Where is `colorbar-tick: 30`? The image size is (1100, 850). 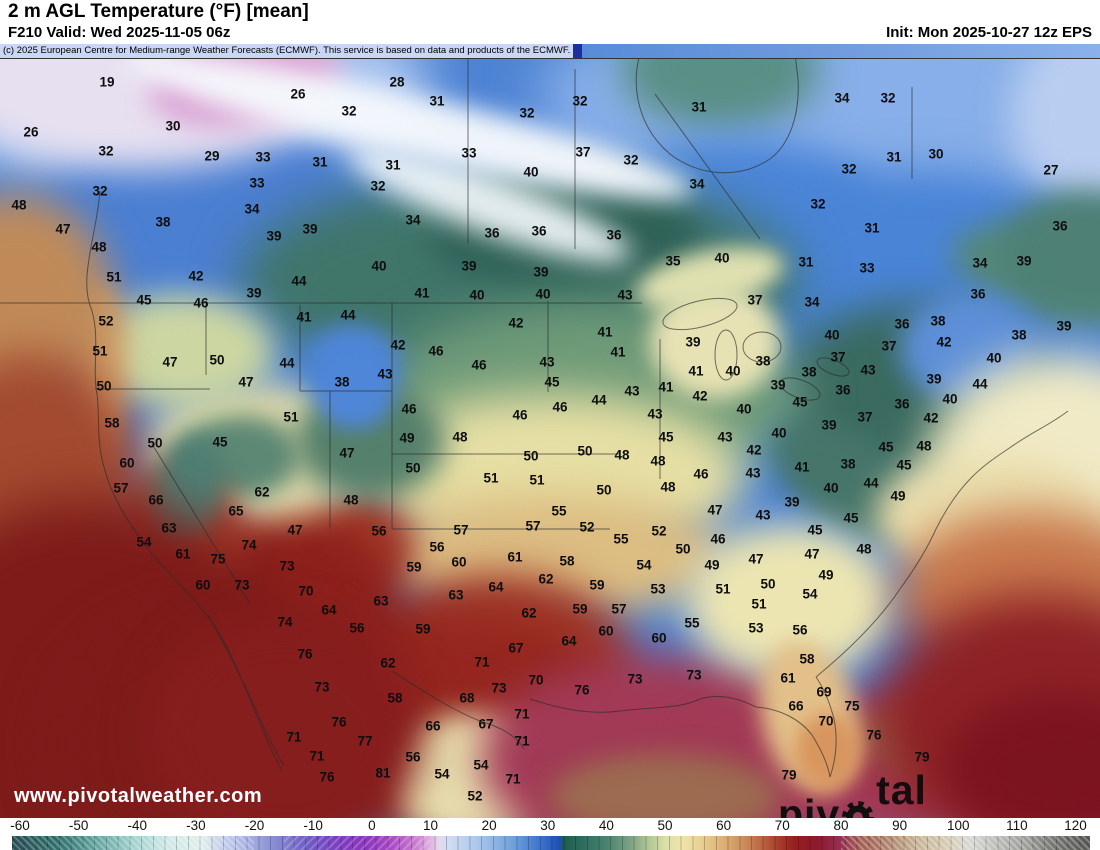
colorbar-tick: 30 is located at coordinates (548, 825).